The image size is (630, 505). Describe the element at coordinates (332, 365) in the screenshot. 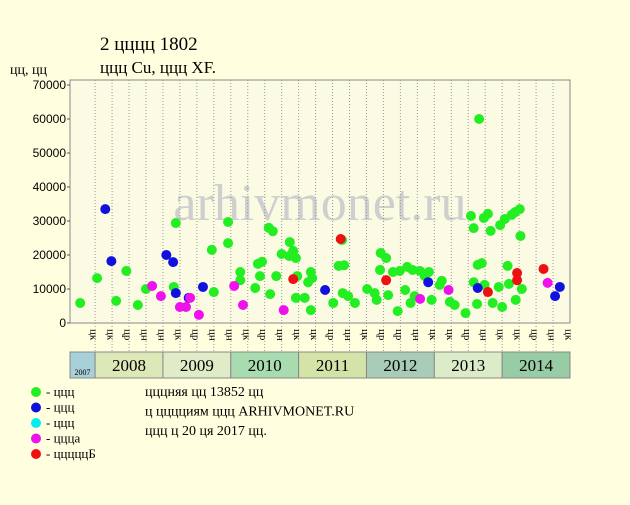

I see `year-label: 2011` at that location.